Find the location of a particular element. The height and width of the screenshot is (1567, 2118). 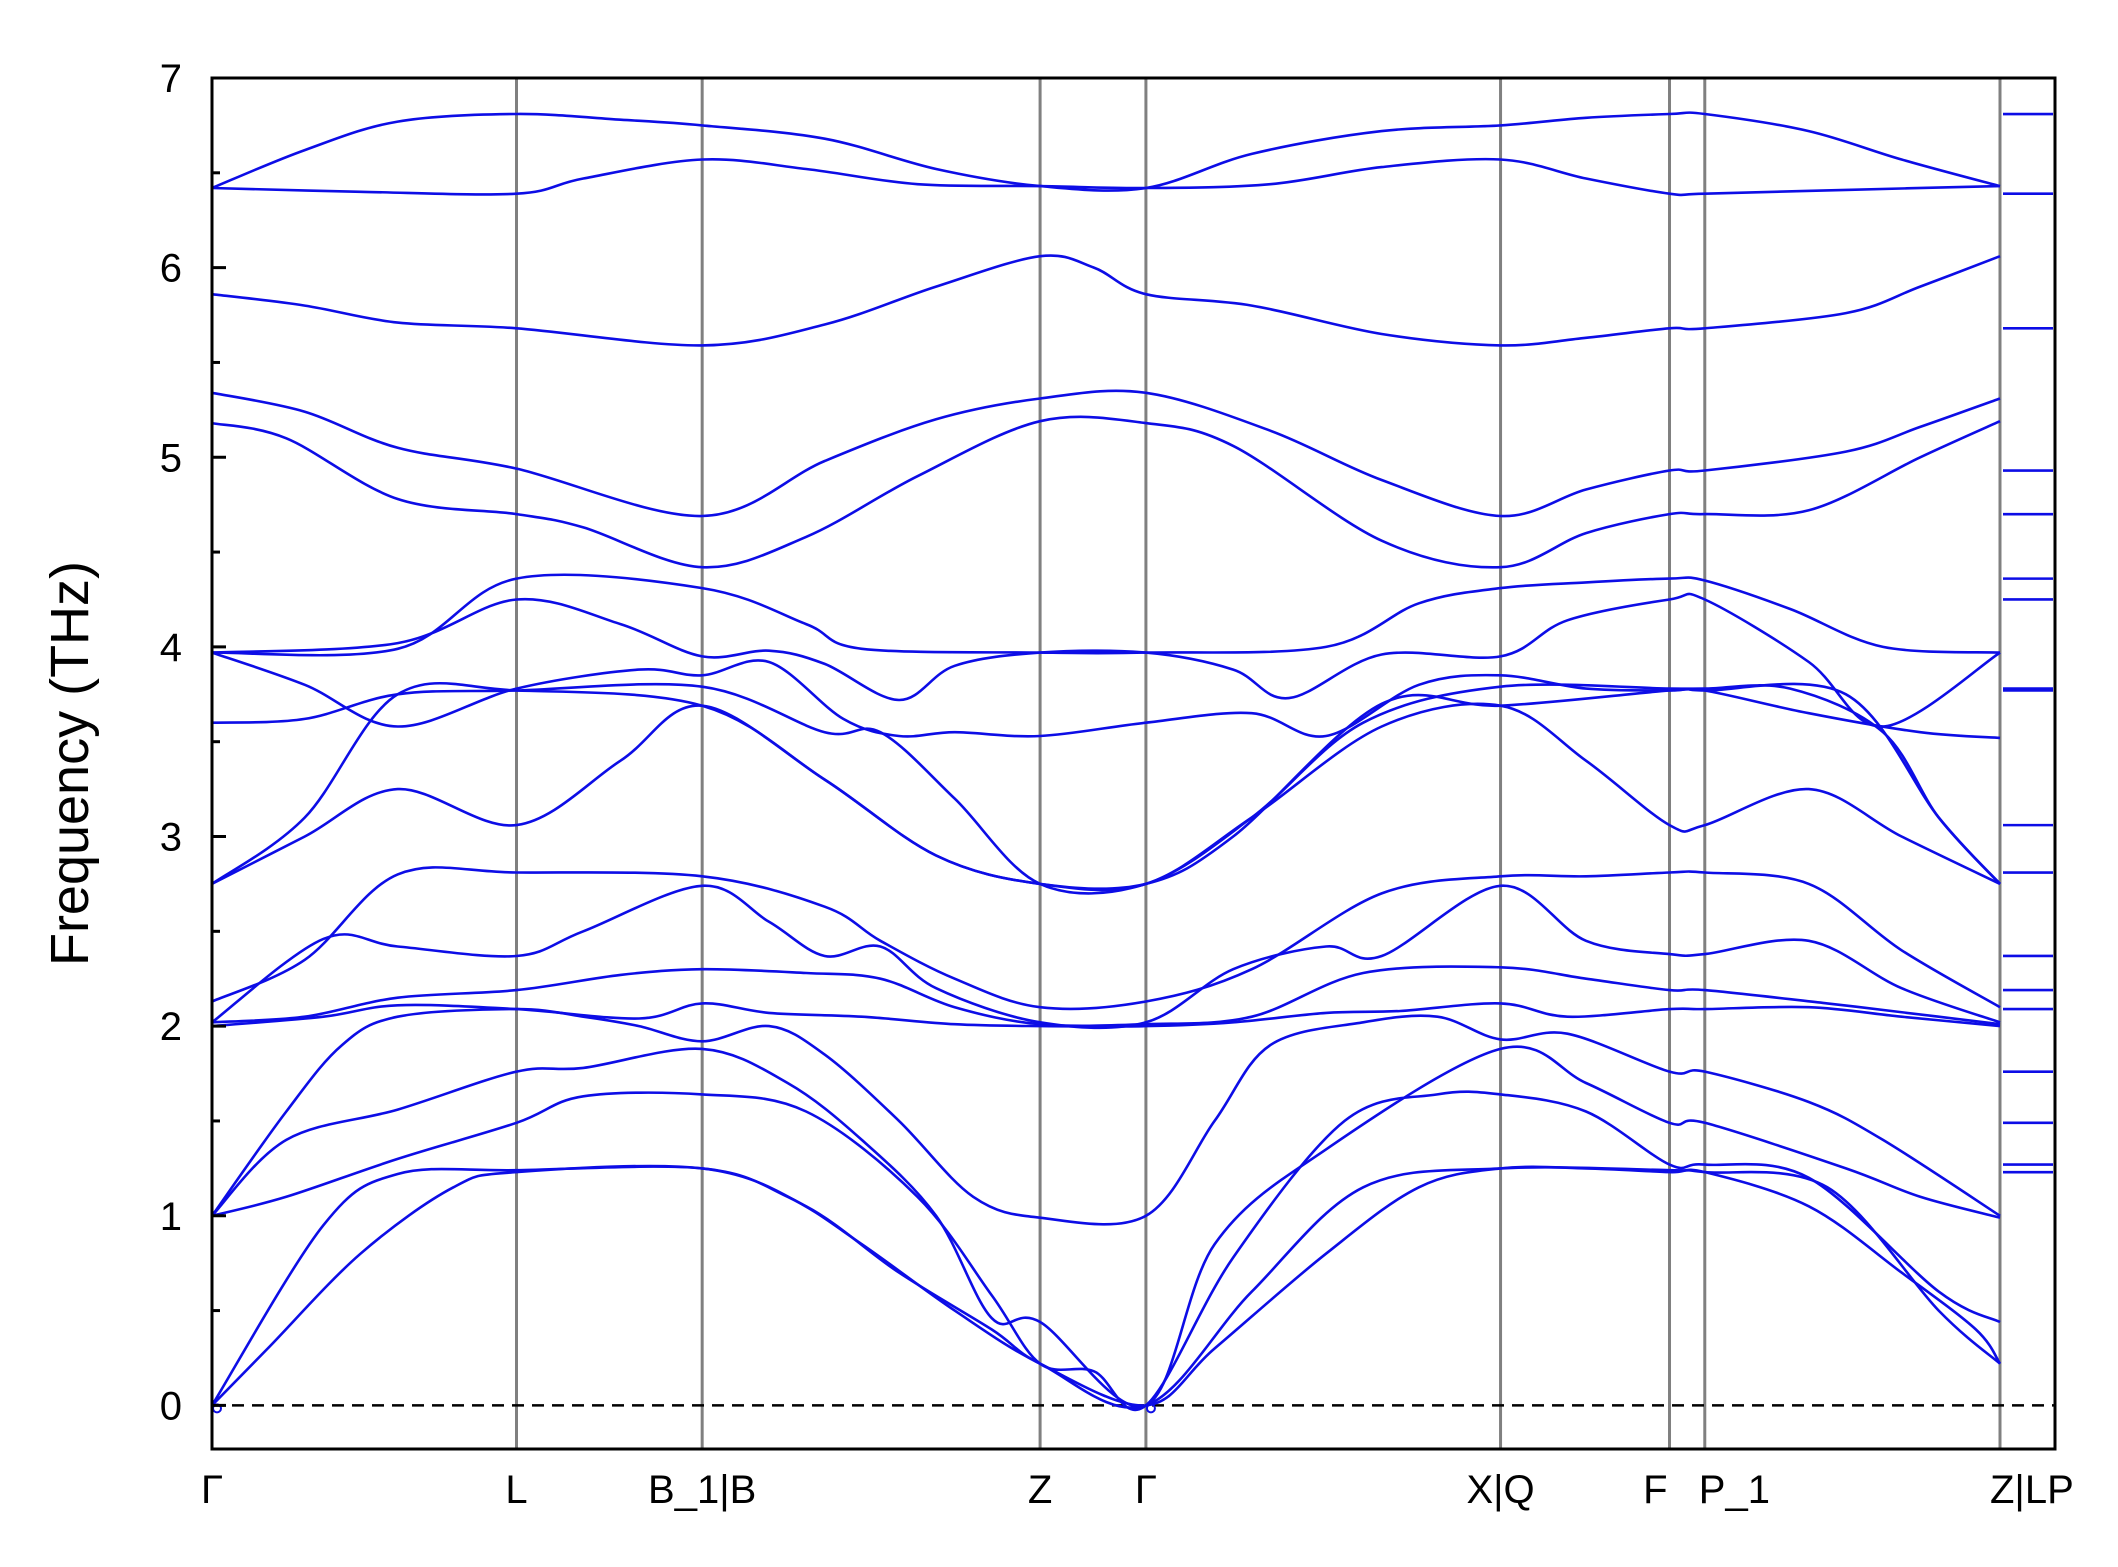

lp-point-levels is located at coordinates (2028, 643).